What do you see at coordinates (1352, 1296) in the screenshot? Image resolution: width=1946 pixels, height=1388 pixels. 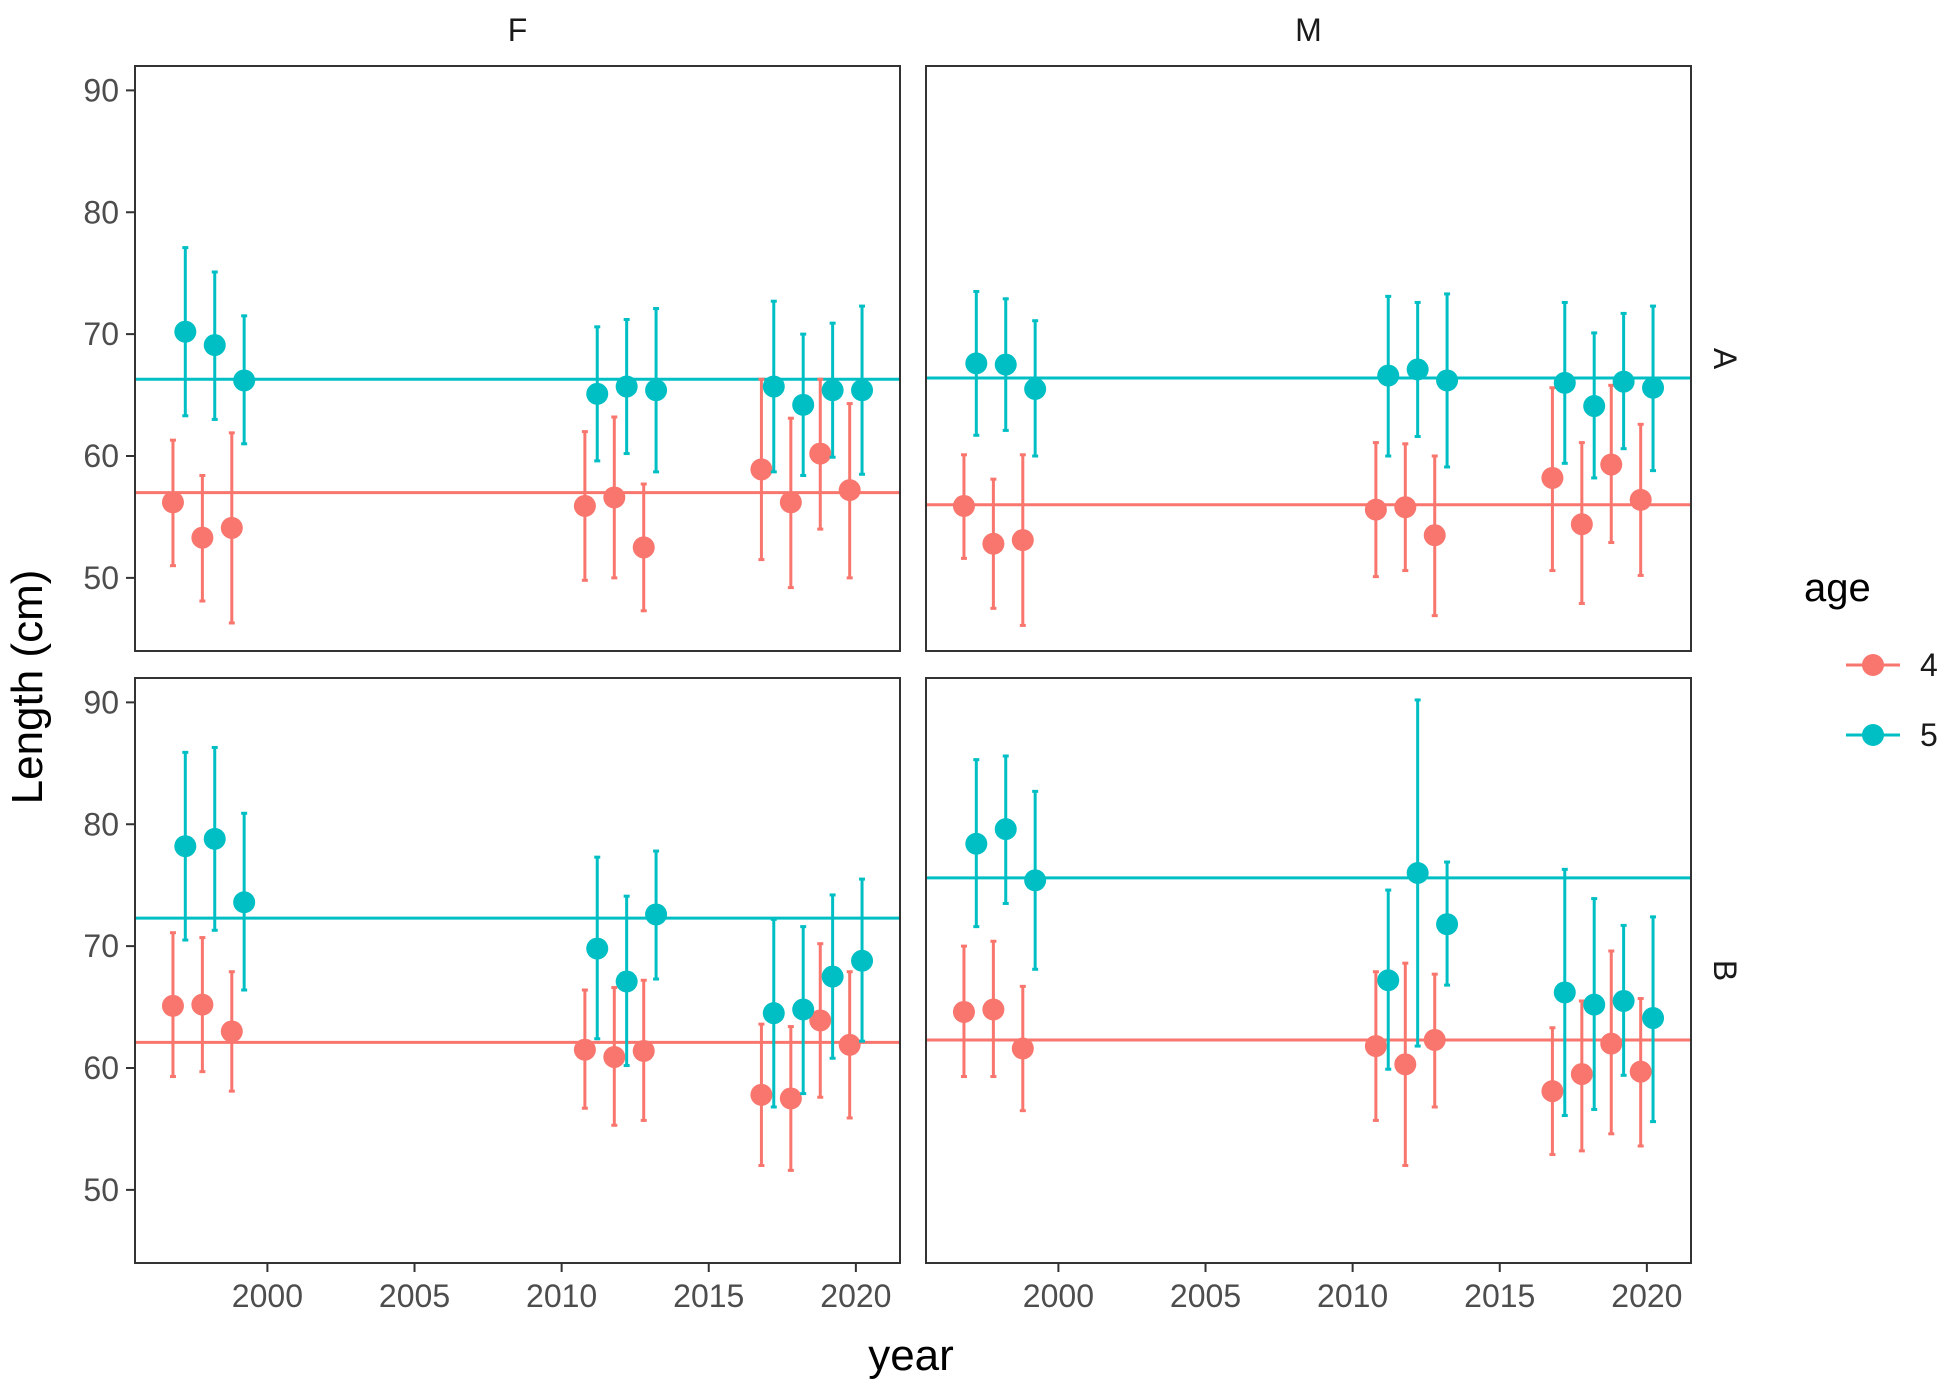 I see `x-tick-label: 2010` at bounding box center [1352, 1296].